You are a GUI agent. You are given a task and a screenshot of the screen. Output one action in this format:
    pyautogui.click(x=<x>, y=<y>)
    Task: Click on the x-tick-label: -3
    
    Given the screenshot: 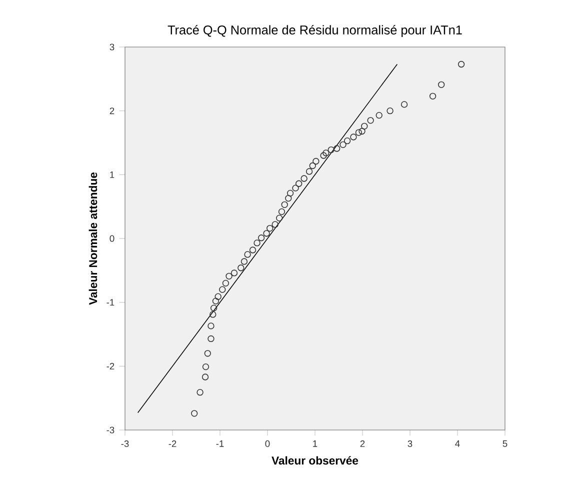 What is the action you would take?
    pyautogui.click(x=125, y=443)
    